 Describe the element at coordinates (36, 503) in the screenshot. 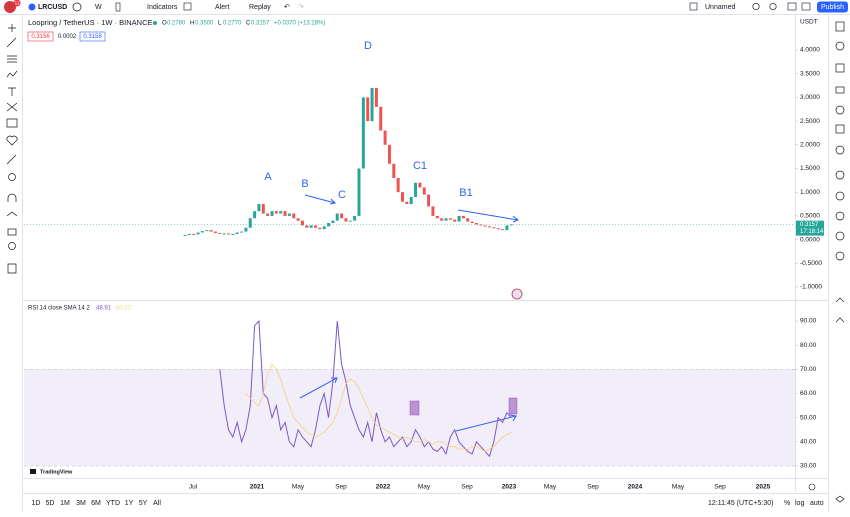

I see `range-button: 1D` at that location.